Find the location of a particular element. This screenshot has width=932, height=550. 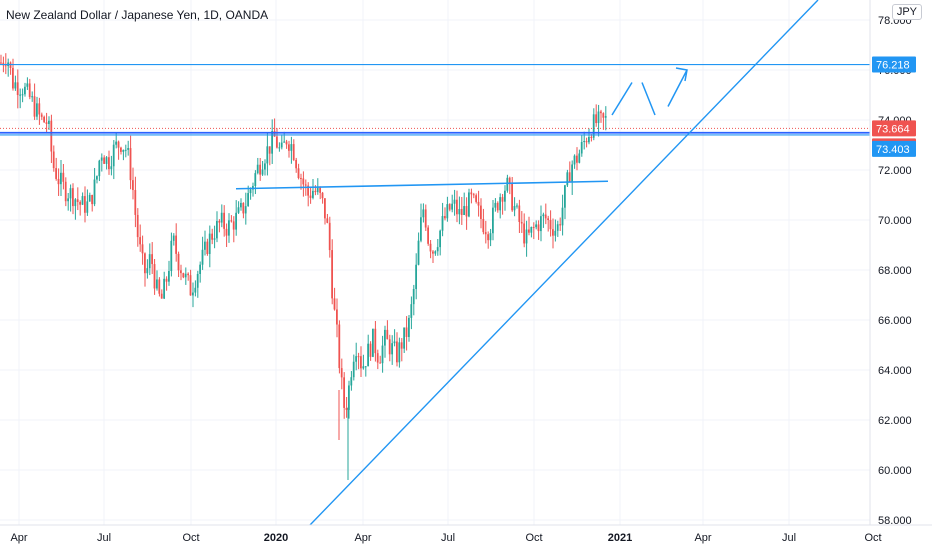

projection-arrow is located at coordinates (677, 88).